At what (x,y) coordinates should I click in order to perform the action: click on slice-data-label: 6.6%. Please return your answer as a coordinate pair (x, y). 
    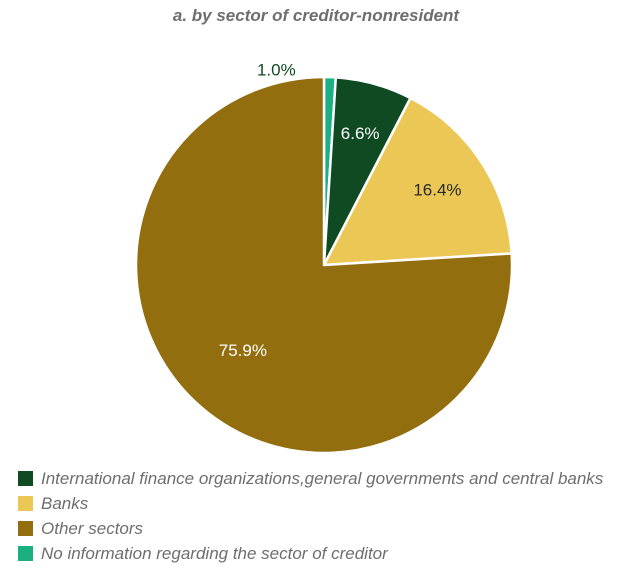
    Looking at the image, I should click on (360, 133).